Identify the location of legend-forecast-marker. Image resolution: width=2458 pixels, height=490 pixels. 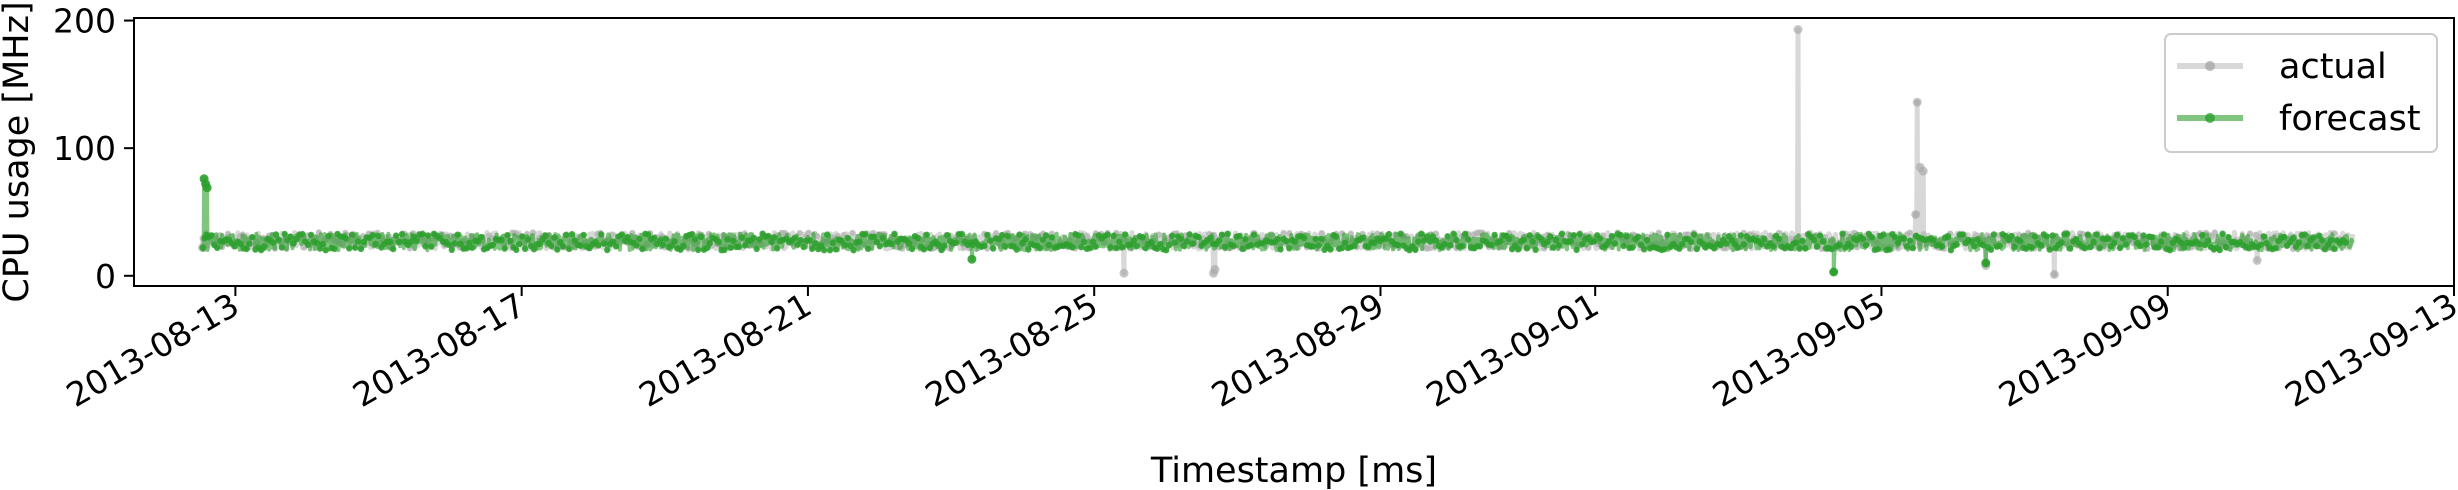
(2210, 118).